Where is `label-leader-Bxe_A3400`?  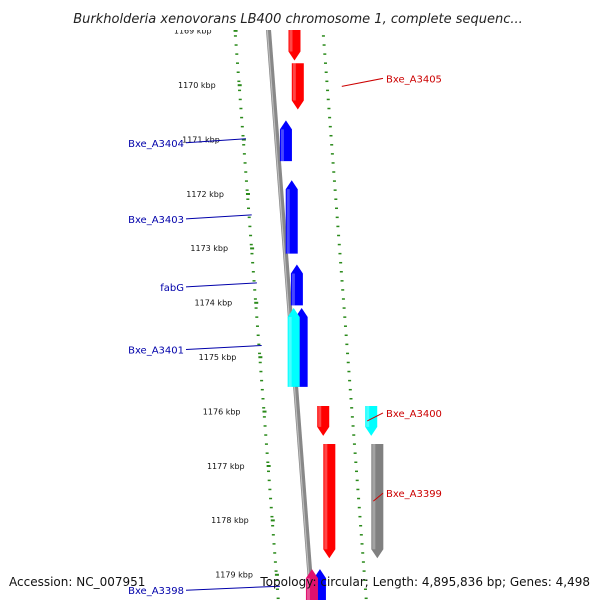 label-leader-Bxe_A3400 is located at coordinates (375, 417).